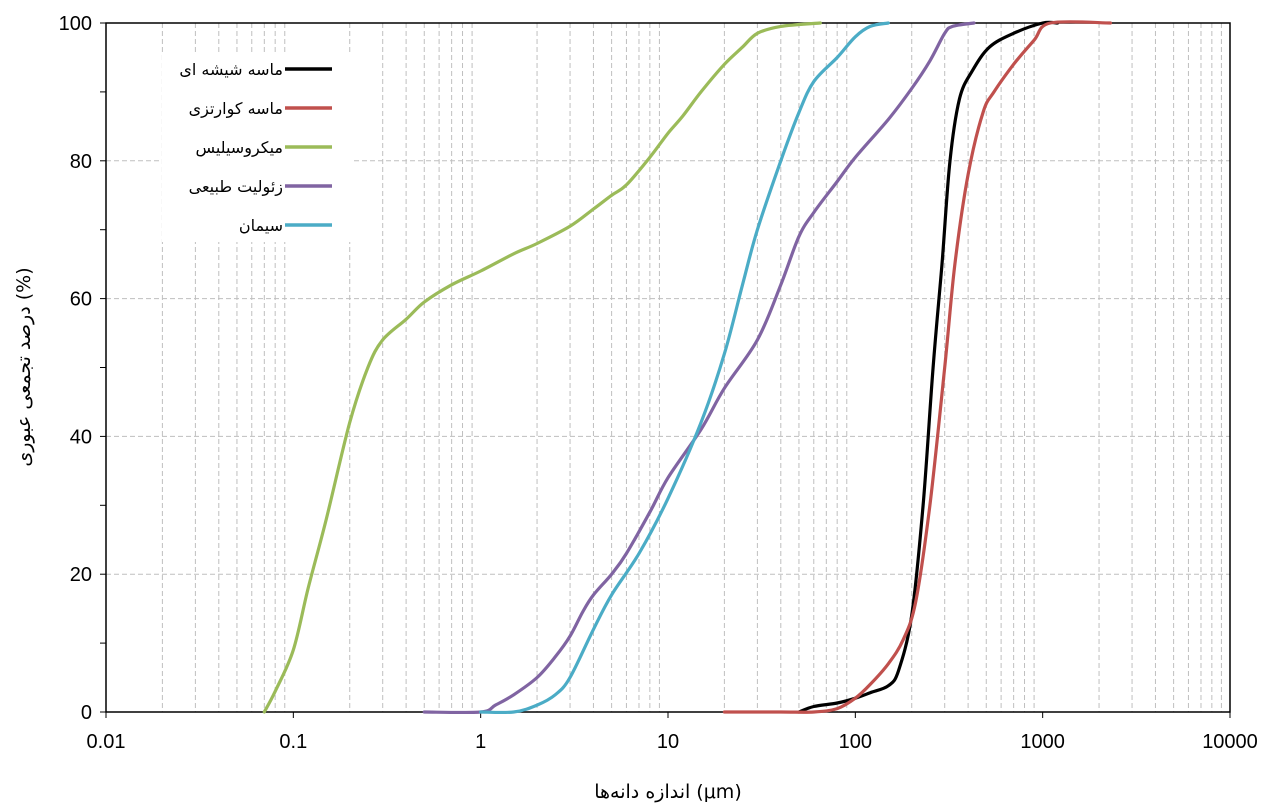 The image size is (1272, 805). I want to click on legend-label-4: زئولیت طبیعی, so click(236, 187).